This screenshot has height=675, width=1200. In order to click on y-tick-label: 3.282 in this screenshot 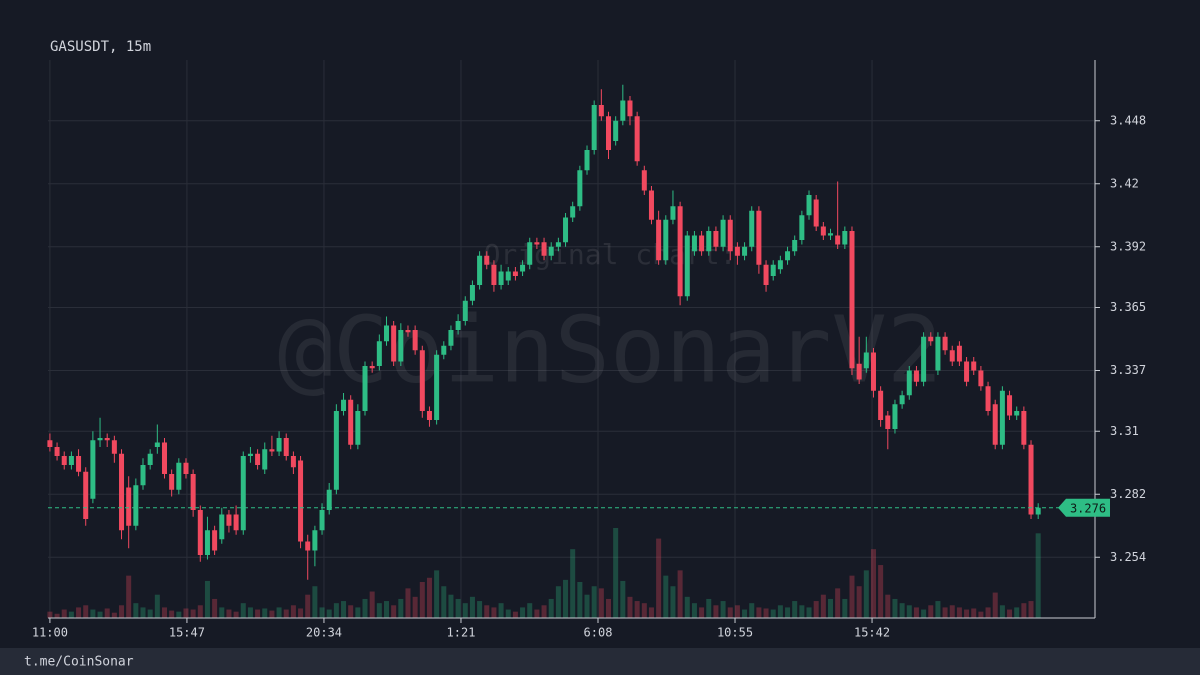, I will do `click(1128, 494)`.